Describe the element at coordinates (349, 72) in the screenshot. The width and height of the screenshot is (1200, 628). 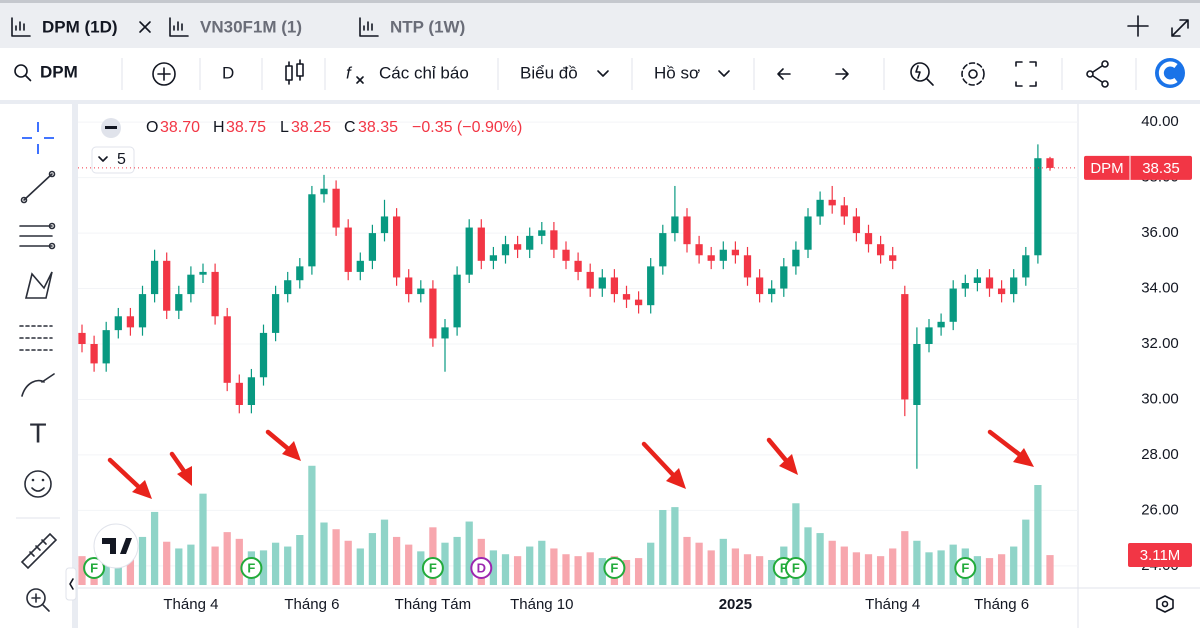
I see `fx-icon: f` at that location.